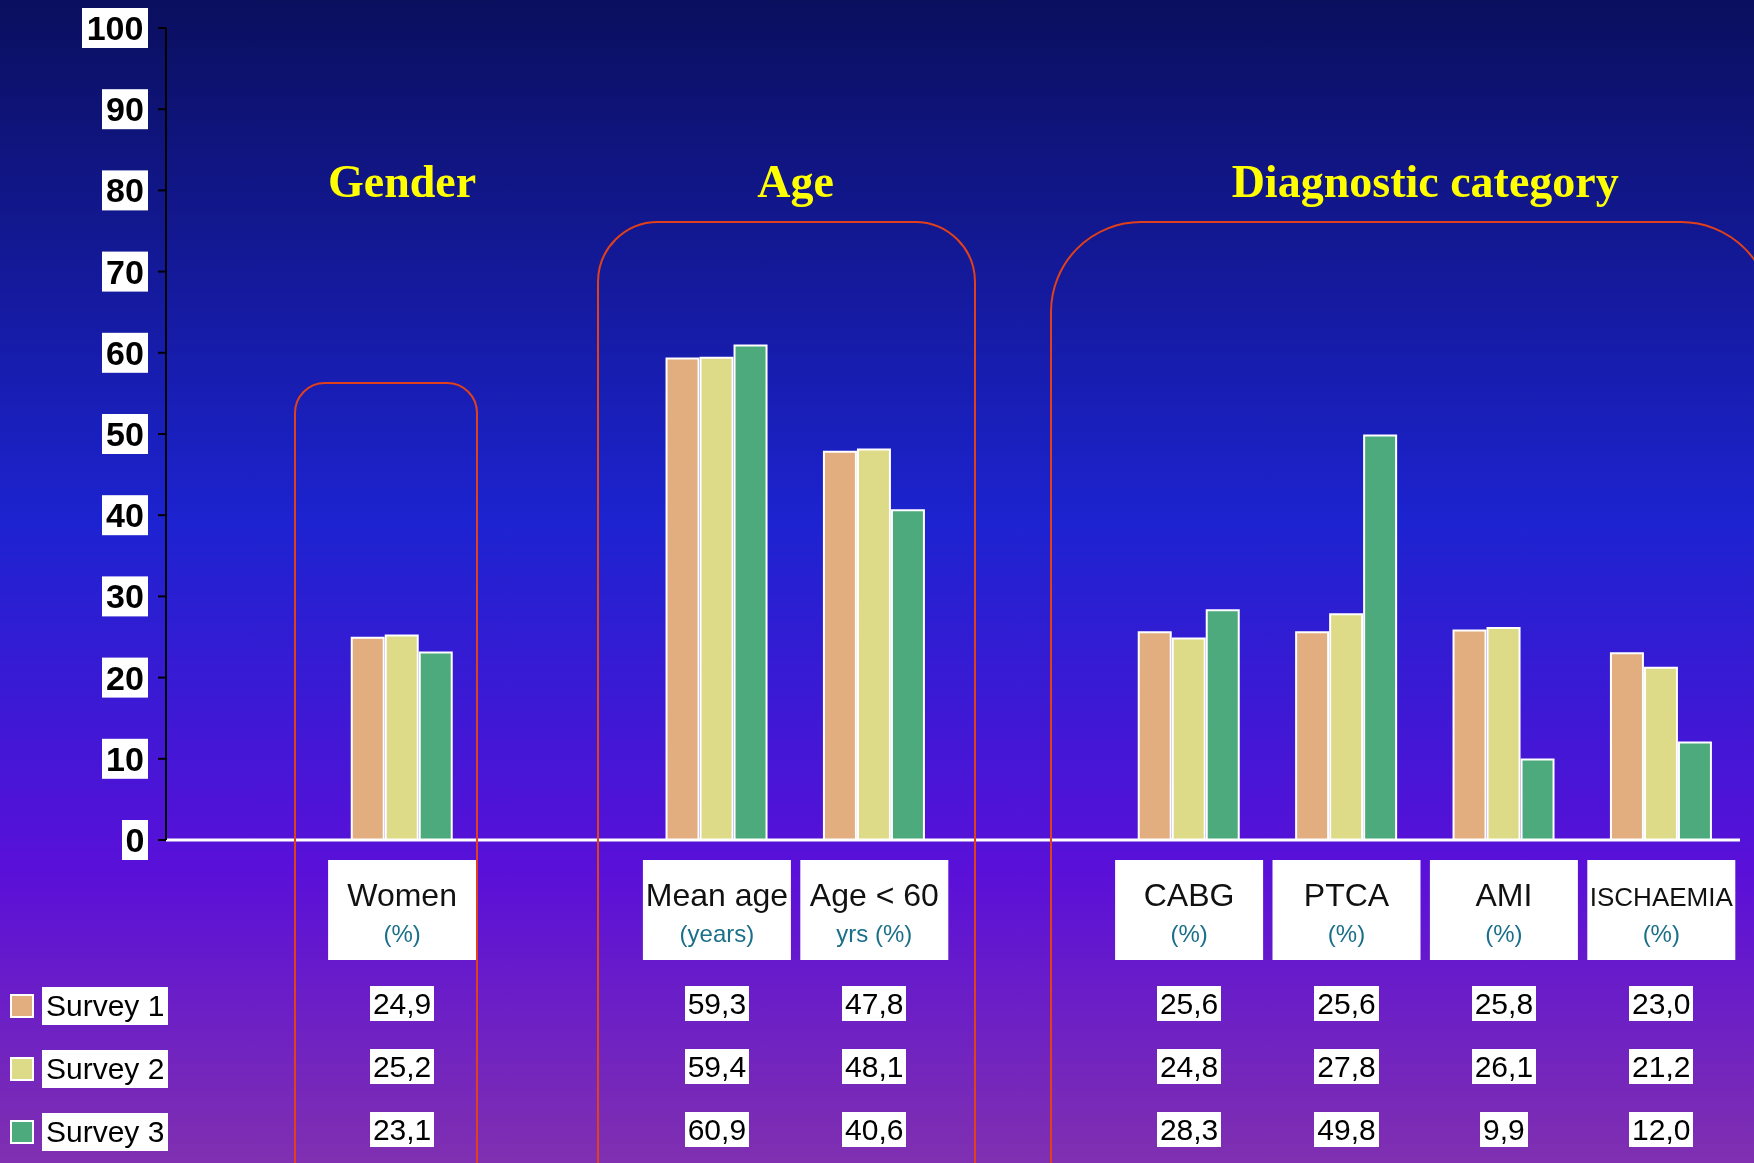  Describe the element at coordinates (1661, 1003) in the screenshot. I see `data-label: 23,0` at that location.